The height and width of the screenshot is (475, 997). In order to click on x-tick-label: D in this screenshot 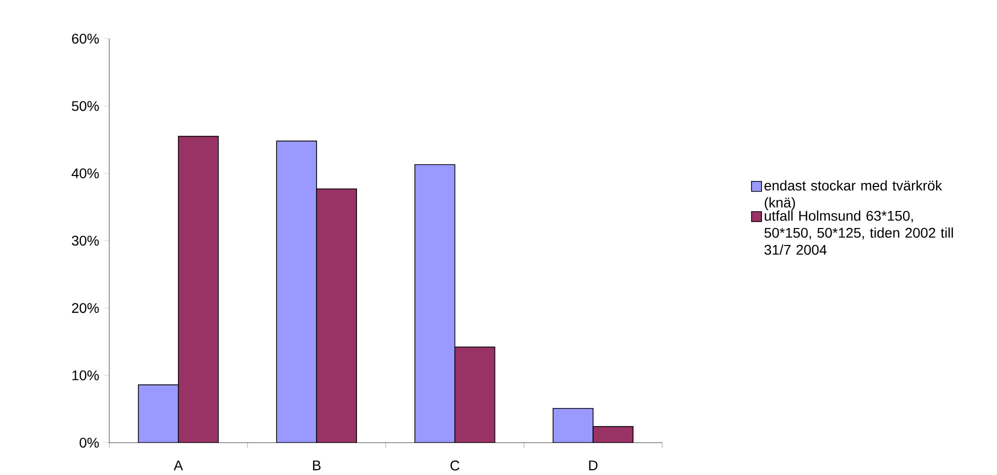, I will do `click(593, 465)`.